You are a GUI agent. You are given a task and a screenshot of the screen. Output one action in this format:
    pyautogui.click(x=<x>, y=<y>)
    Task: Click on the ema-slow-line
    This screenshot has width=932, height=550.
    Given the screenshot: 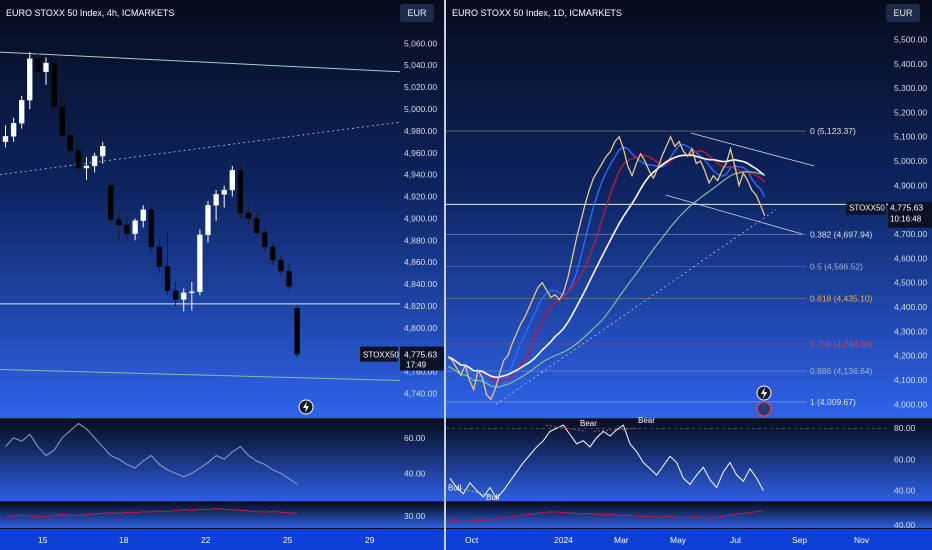 What is the action you would take?
    pyautogui.click(x=606, y=266)
    